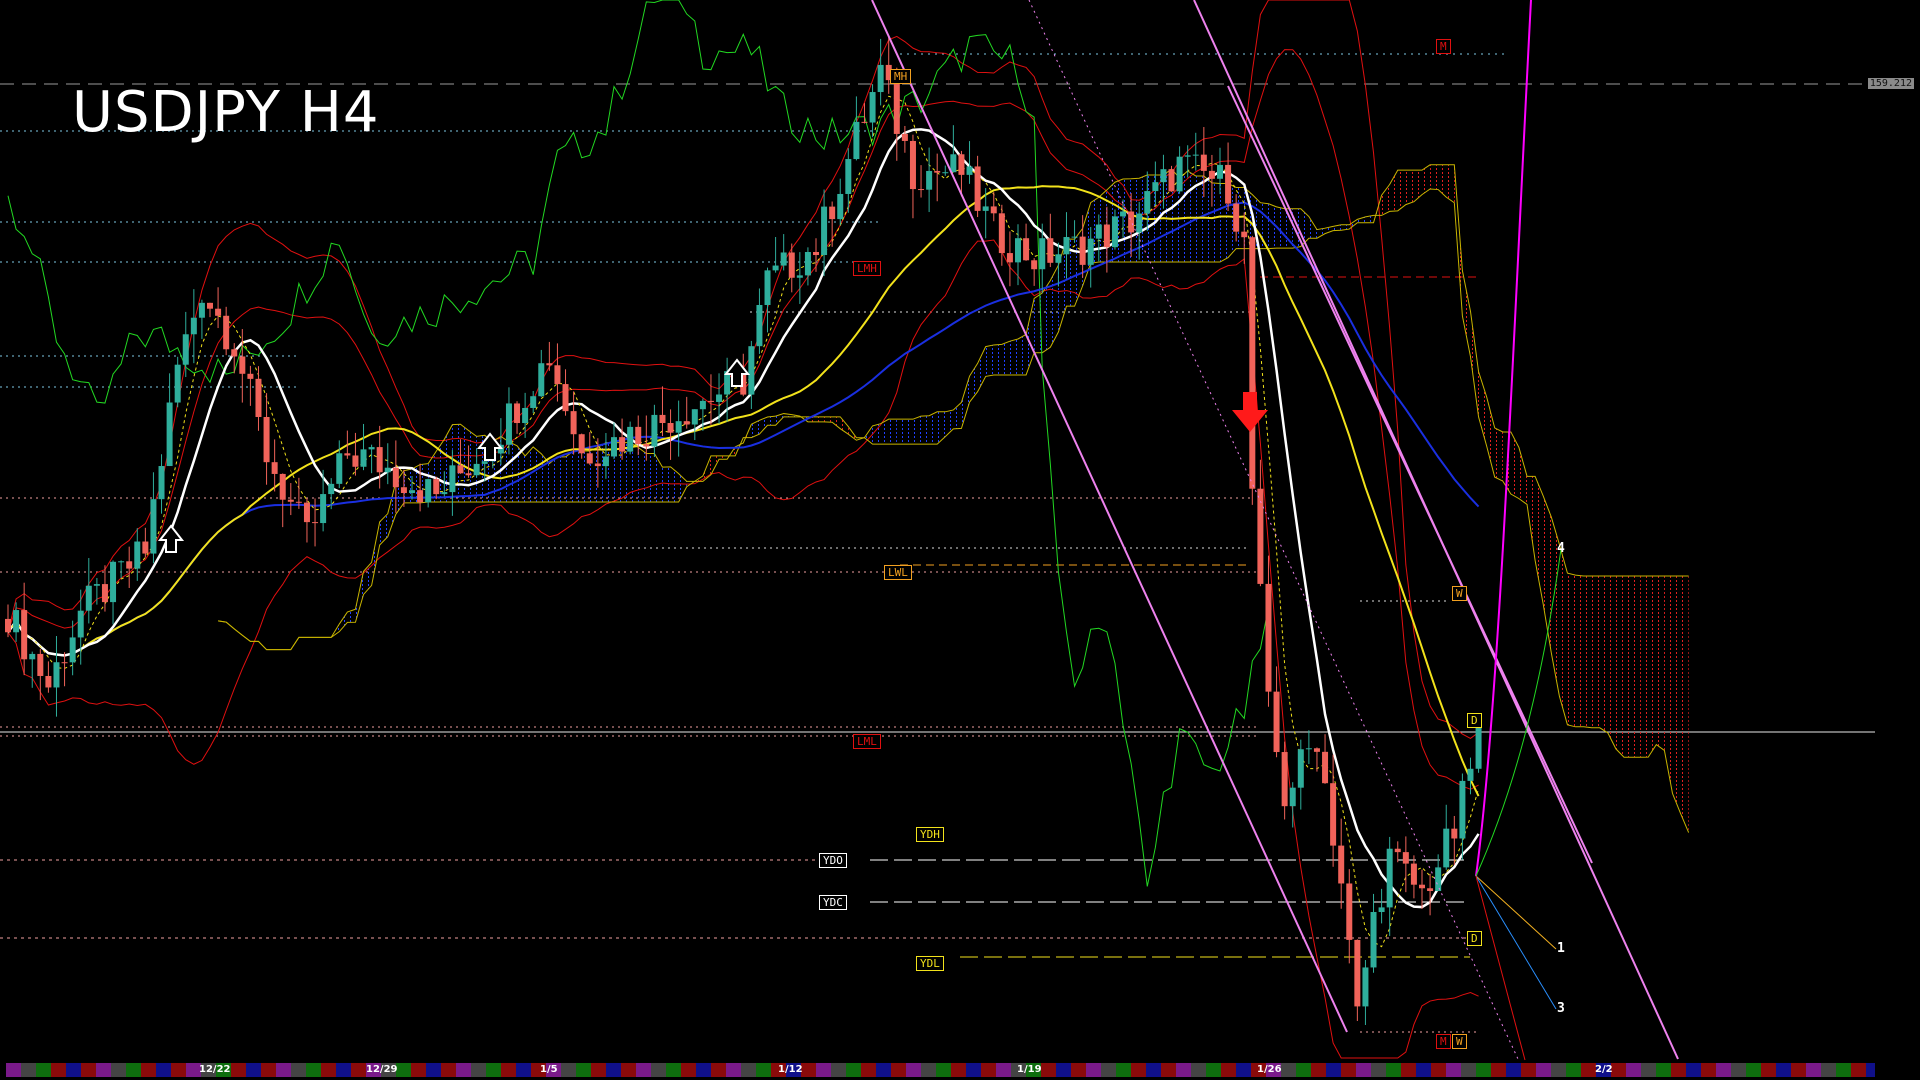  I want to click on chart-title: USDJPY H4, so click(226, 112).